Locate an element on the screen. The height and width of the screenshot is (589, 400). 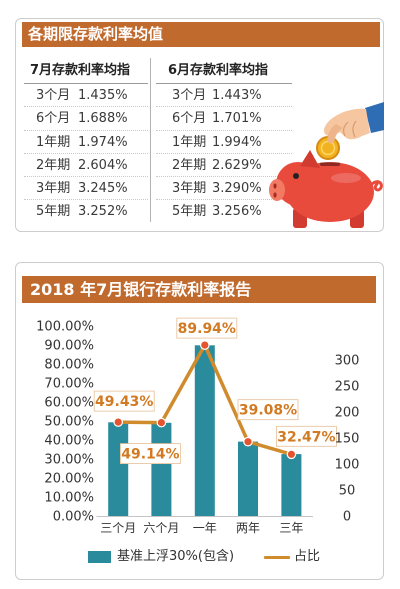
rate-value: 1.974% is located at coordinates (103, 142).